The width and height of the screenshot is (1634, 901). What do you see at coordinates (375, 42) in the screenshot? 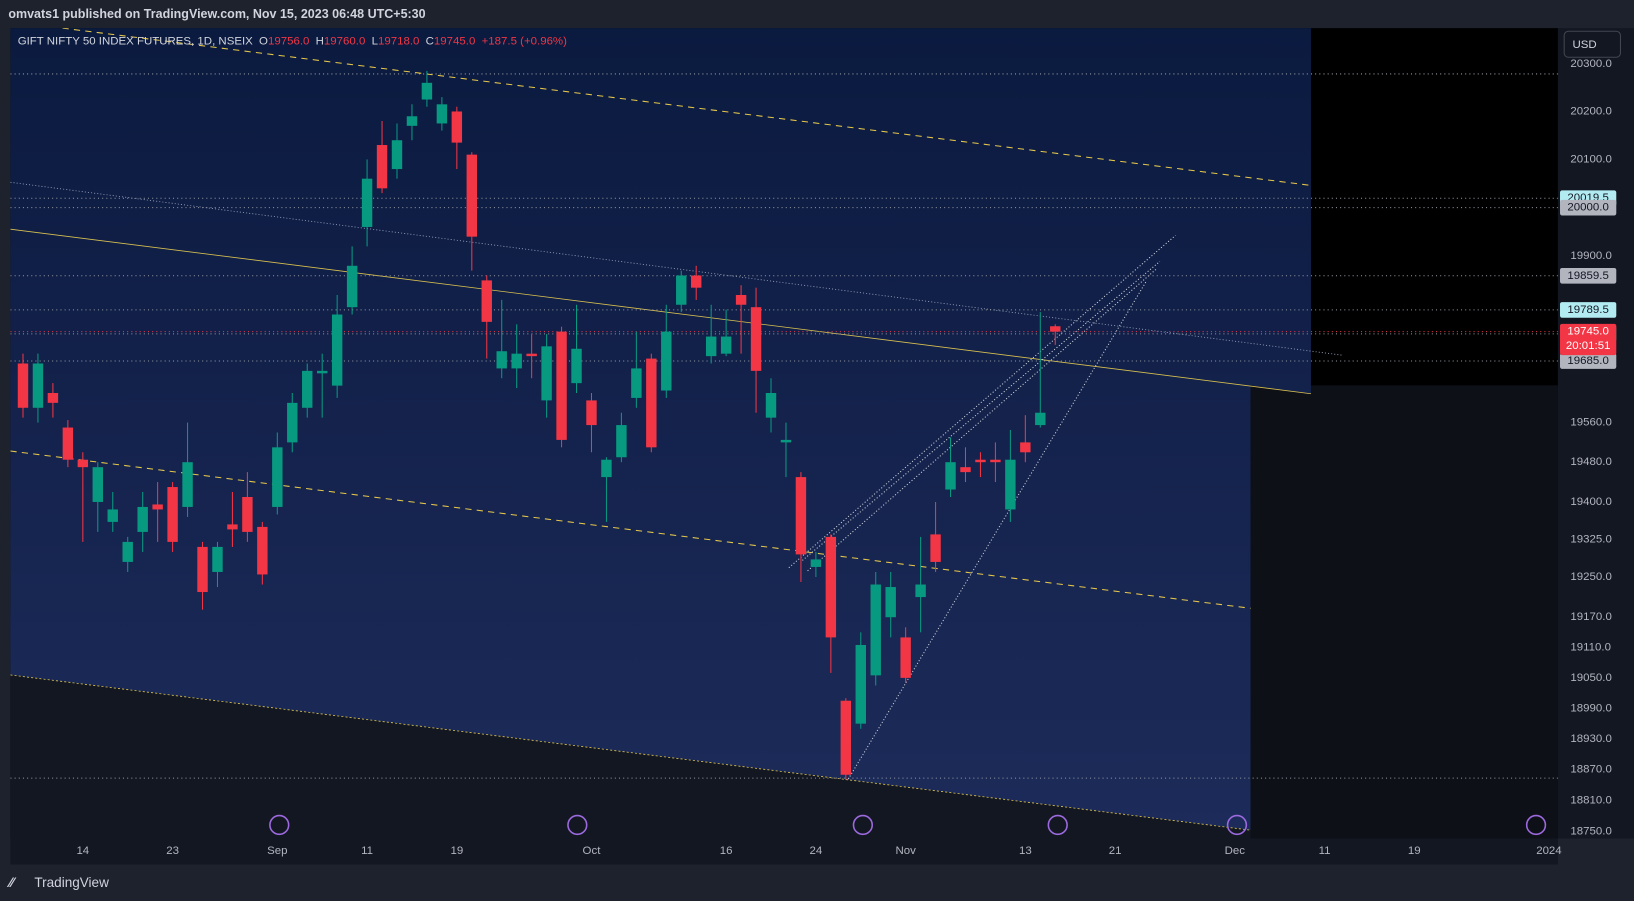
I see `legend-key: L` at bounding box center [375, 42].